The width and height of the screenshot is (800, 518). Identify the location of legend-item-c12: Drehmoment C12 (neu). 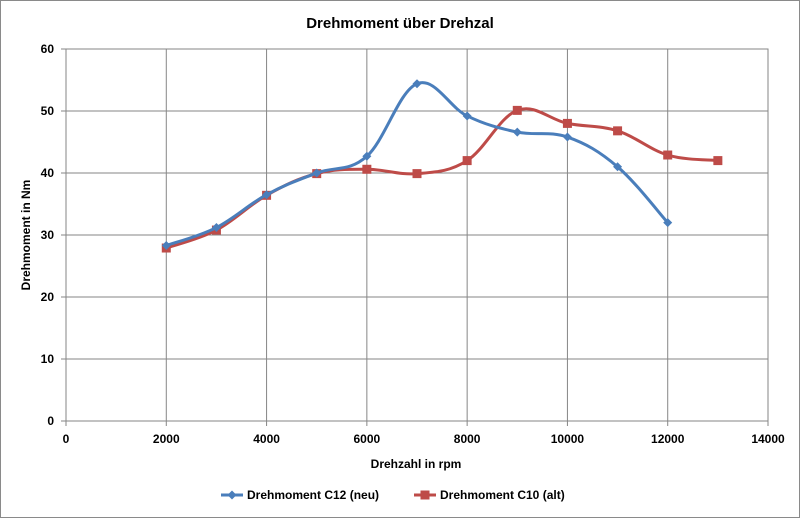
(300, 495).